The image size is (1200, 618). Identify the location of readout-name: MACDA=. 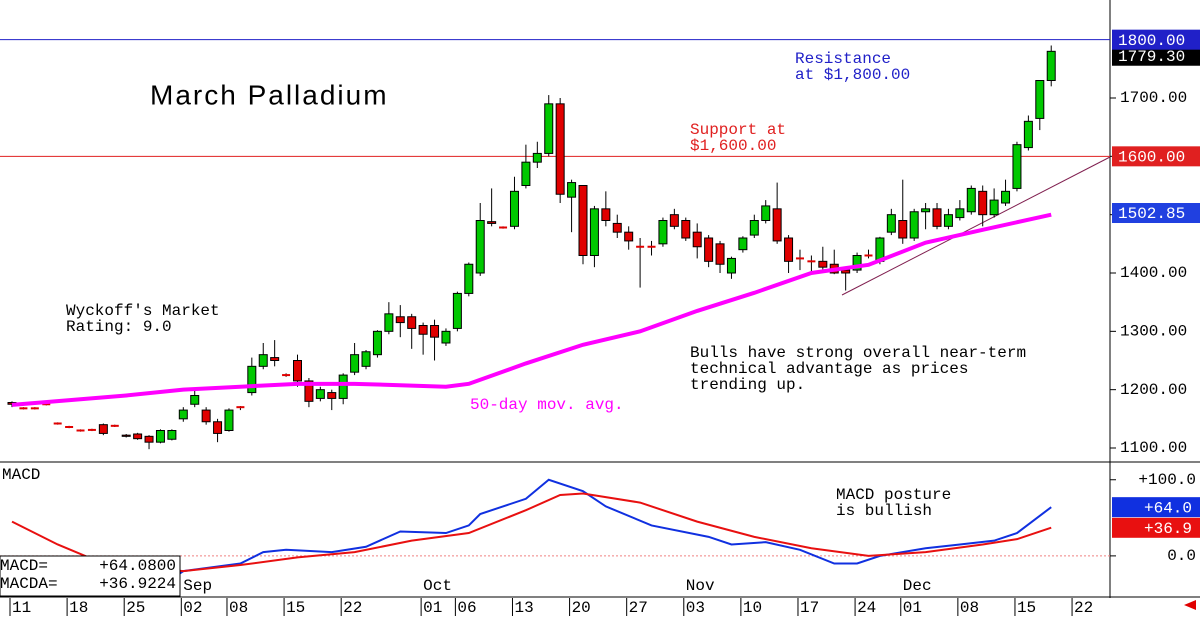
(29, 584).